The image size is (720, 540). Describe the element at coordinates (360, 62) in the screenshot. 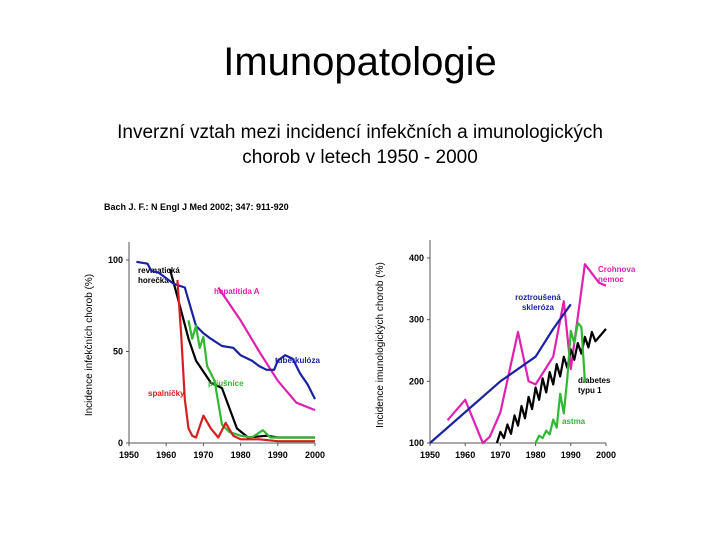

I see `slide-title: Imunopatologie` at that location.